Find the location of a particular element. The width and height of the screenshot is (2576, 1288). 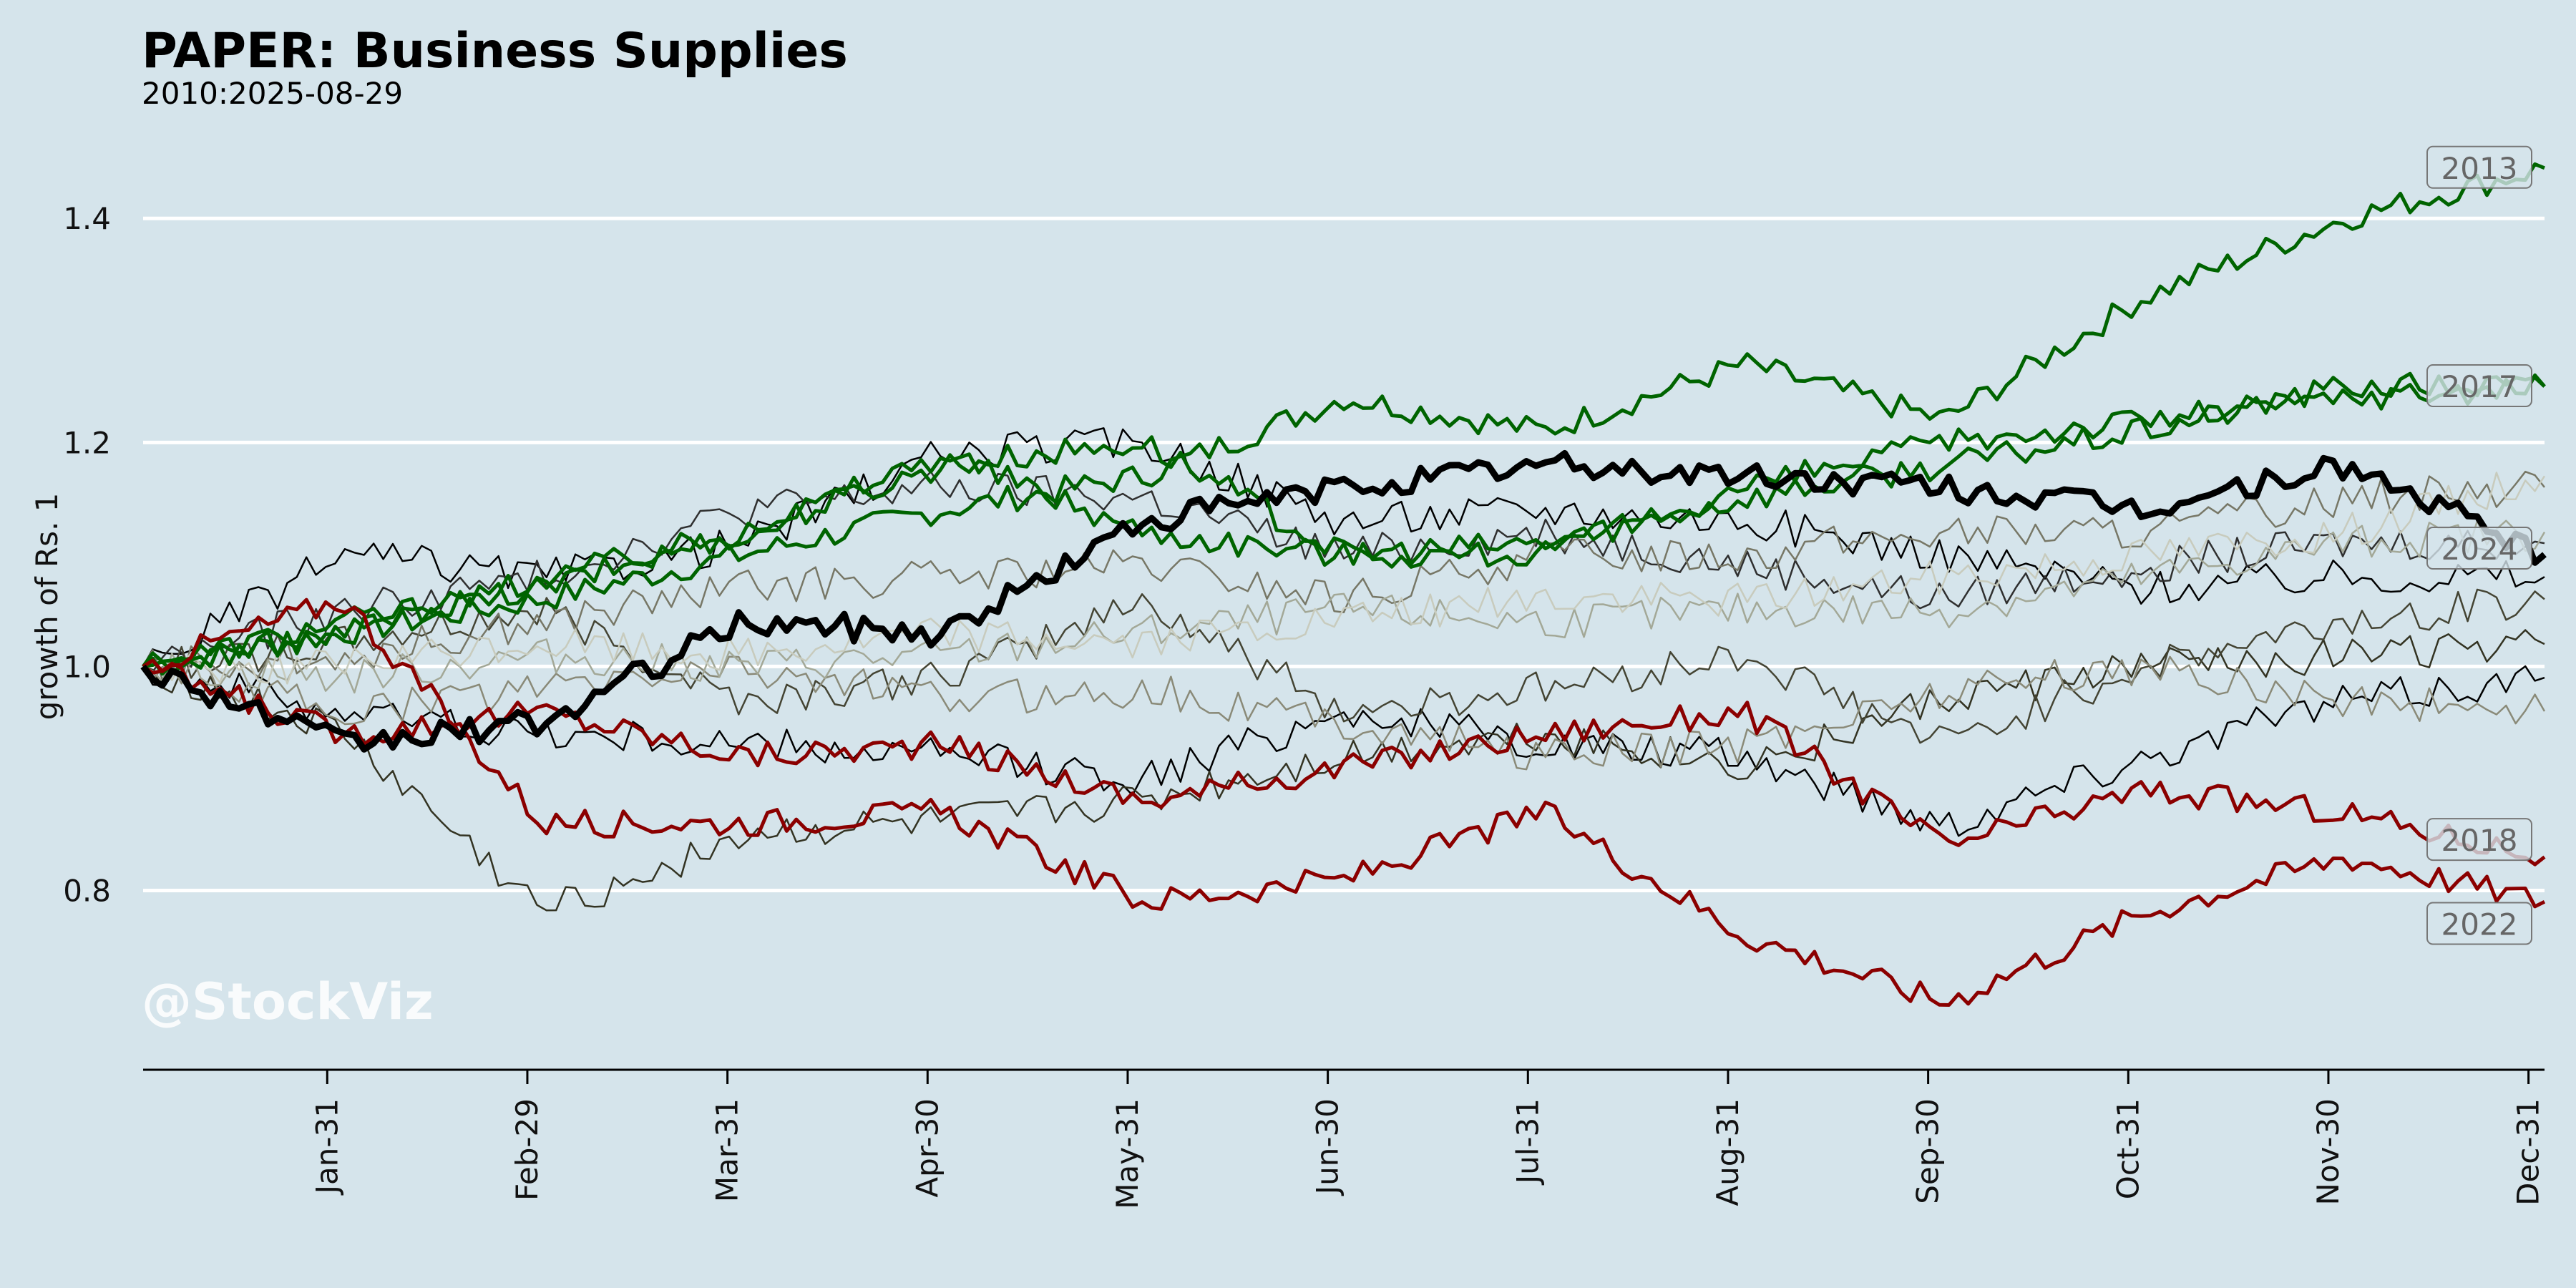

x-tick-label: Jul-31 is located at coordinates (1527, 1142).